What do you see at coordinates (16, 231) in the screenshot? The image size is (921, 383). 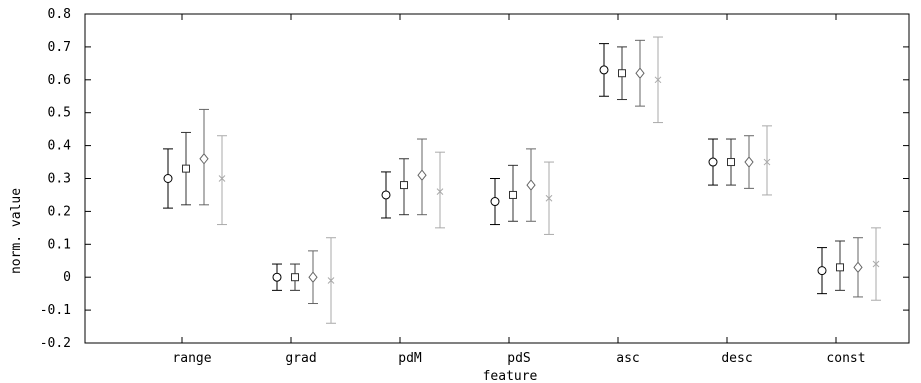 I see `y-axis-label: norm. value` at bounding box center [16, 231].